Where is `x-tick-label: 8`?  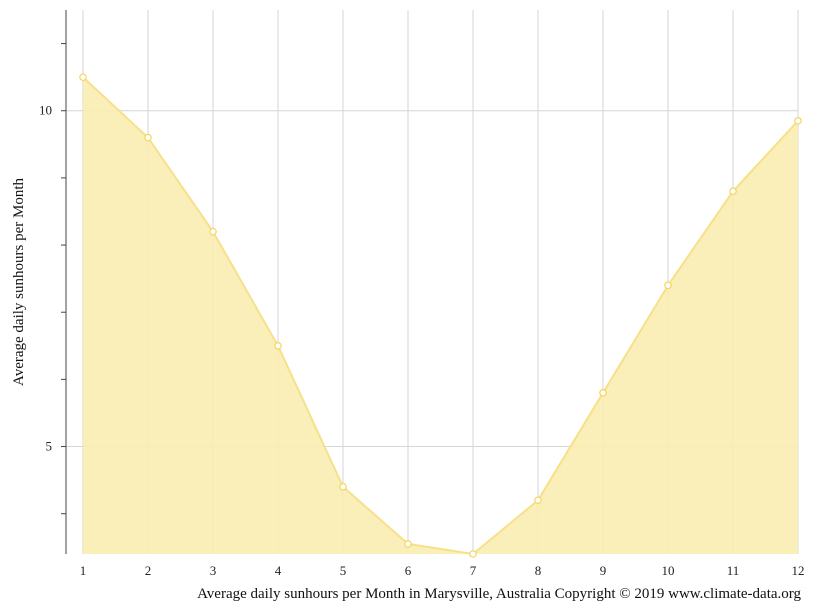
x-tick-label: 8 is located at coordinates (538, 570).